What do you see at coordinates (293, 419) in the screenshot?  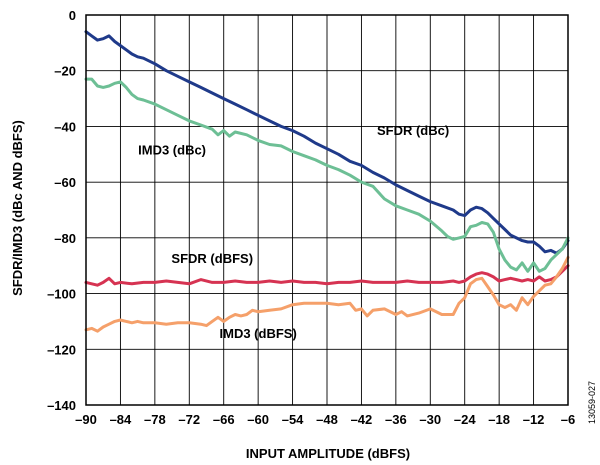 I see `x-tick-label: –54` at bounding box center [293, 419].